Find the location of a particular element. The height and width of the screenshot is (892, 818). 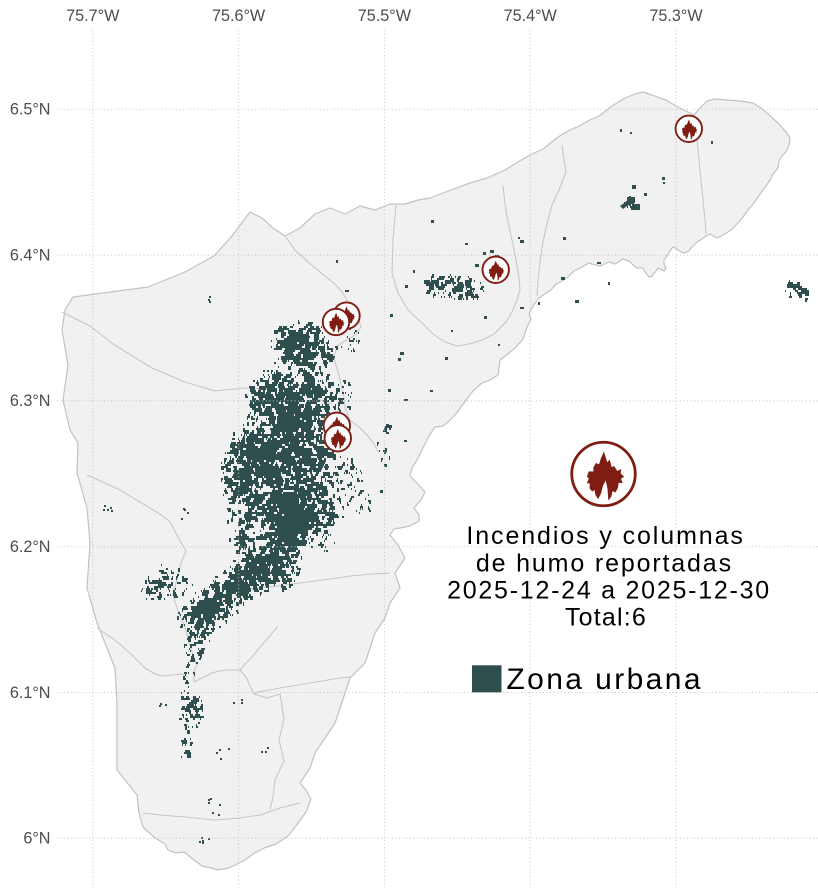

svg-text: 6°N is located at coordinates (36, 839).